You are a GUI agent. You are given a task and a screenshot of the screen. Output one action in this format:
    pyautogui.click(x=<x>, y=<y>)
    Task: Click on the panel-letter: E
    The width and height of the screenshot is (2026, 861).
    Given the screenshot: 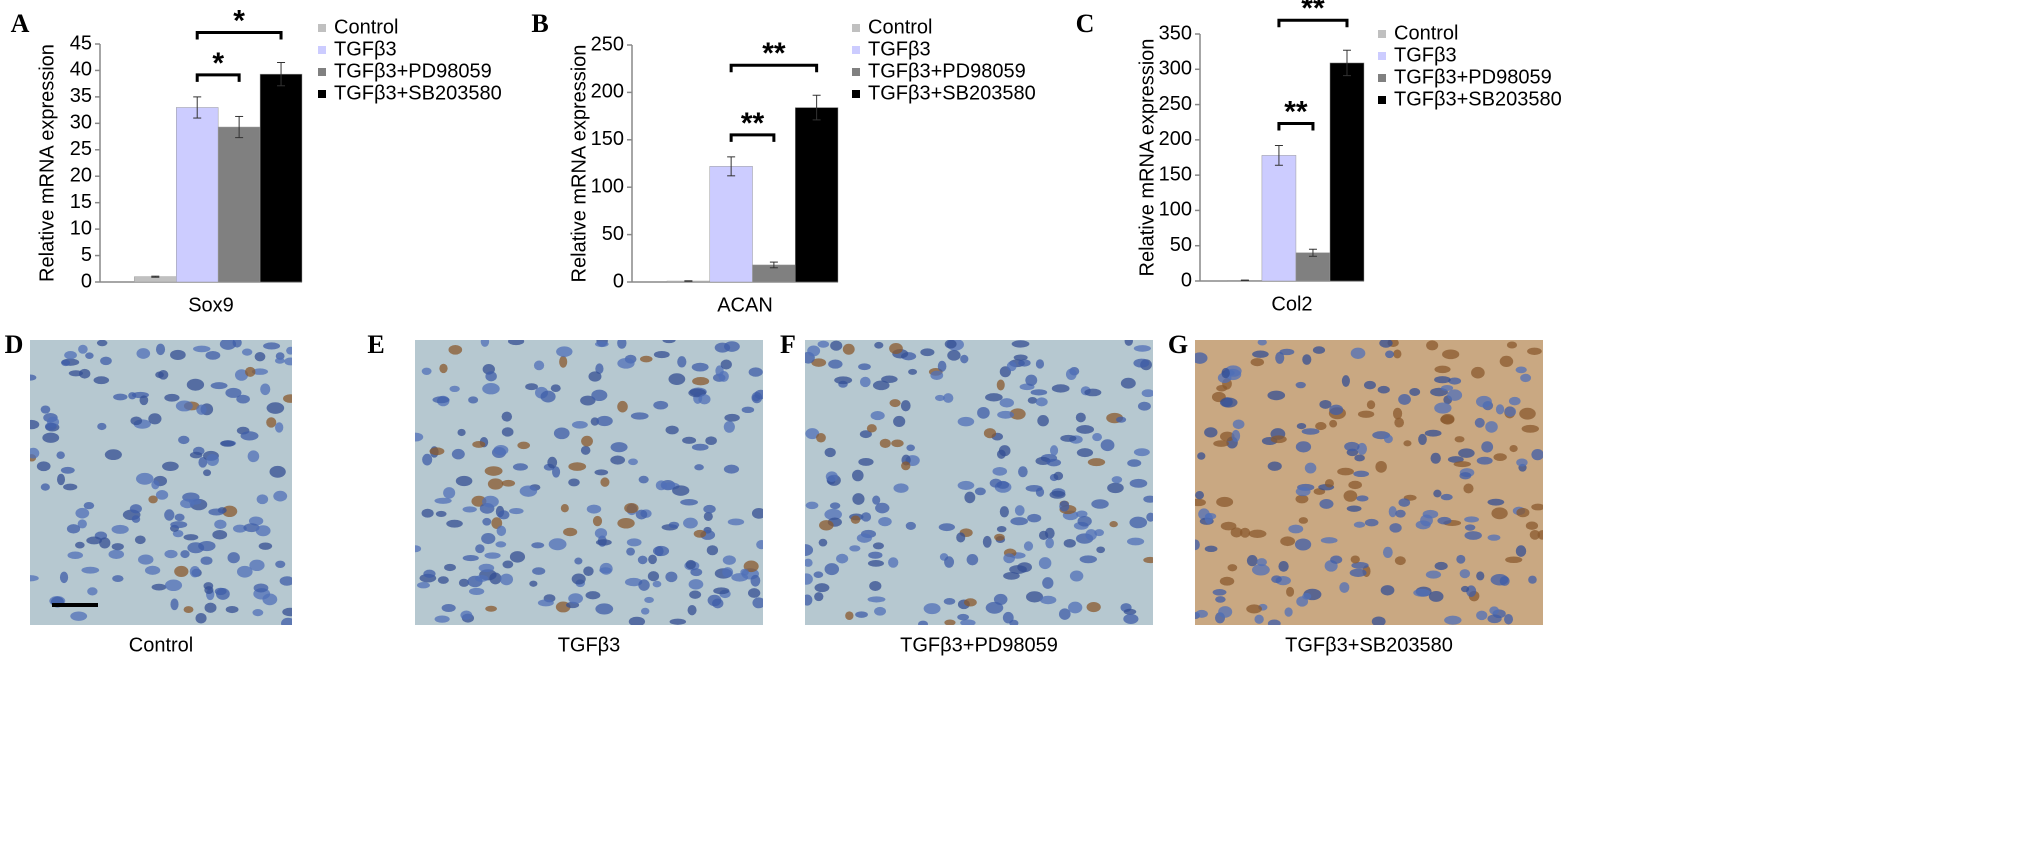 What is the action you would take?
    pyautogui.click(x=375, y=344)
    